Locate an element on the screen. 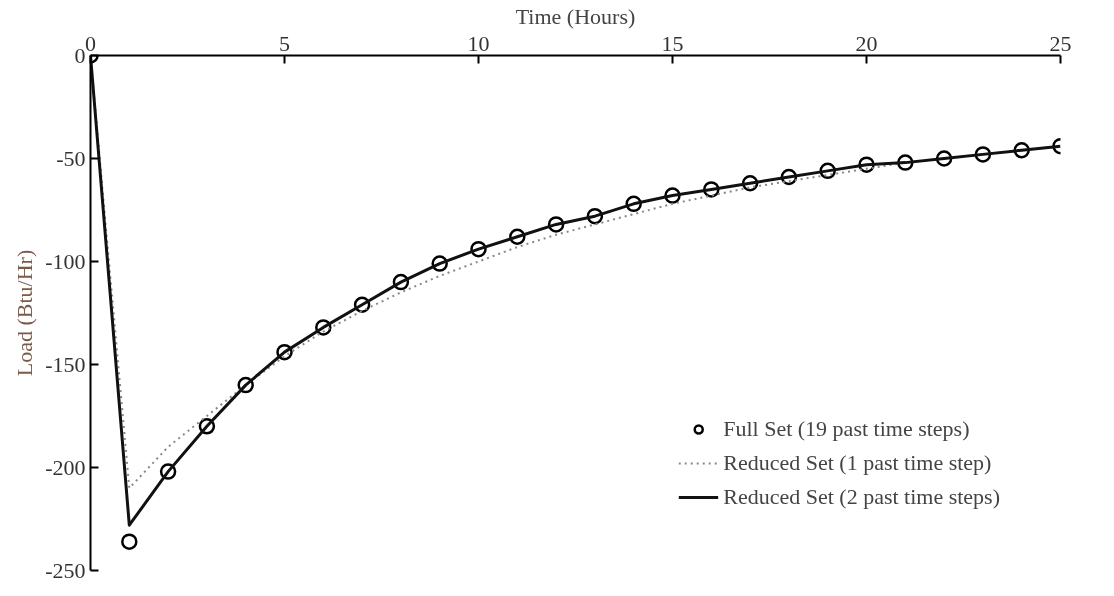 The width and height of the screenshot is (1114, 596). x-tick-label: 15 is located at coordinates (672, 43).